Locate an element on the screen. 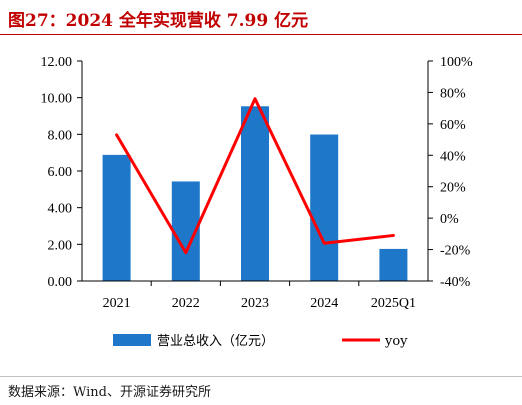 The height and width of the screenshot is (405, 522). bar-2021 is located at coordinates (116, 217).